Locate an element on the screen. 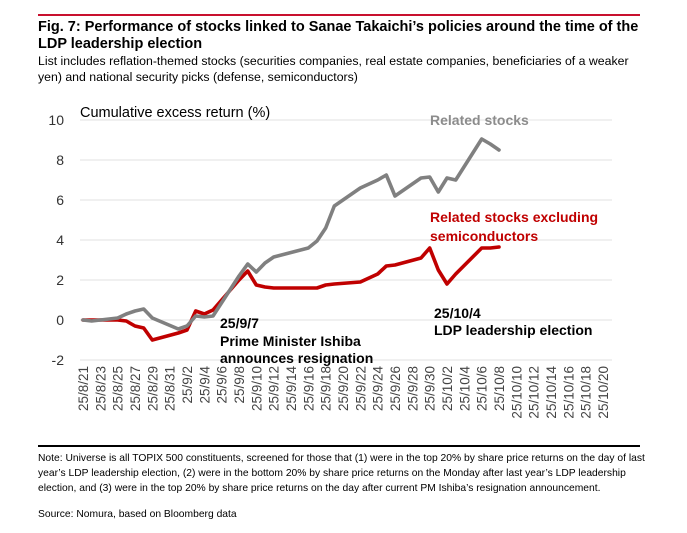 The height and width of the screenshot is (533, 687). x-tick-label: 25/9/6 is located at coordinates (222, 385).